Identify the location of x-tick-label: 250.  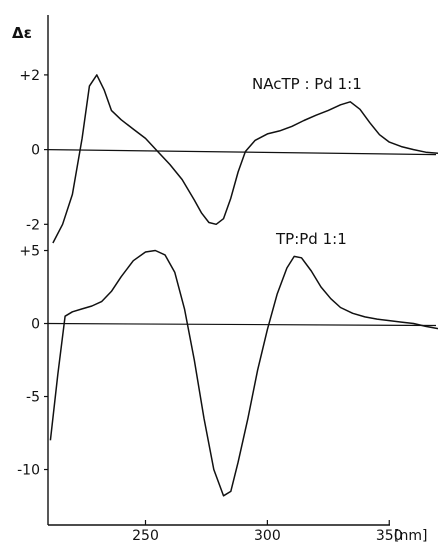
(145, 535).